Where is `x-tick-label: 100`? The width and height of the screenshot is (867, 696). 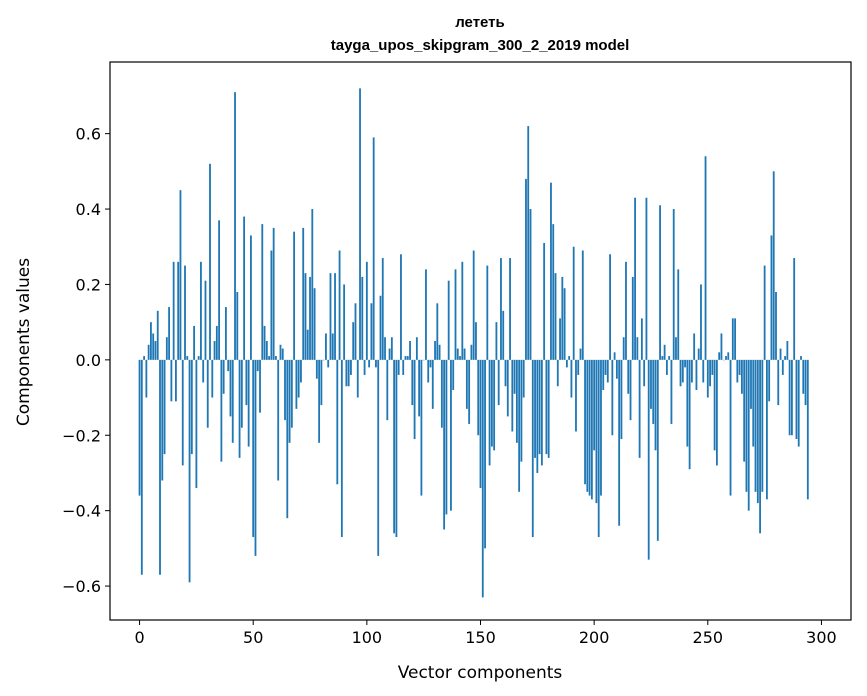
x-tick-label: 100 is located at coordinates (367, 637).